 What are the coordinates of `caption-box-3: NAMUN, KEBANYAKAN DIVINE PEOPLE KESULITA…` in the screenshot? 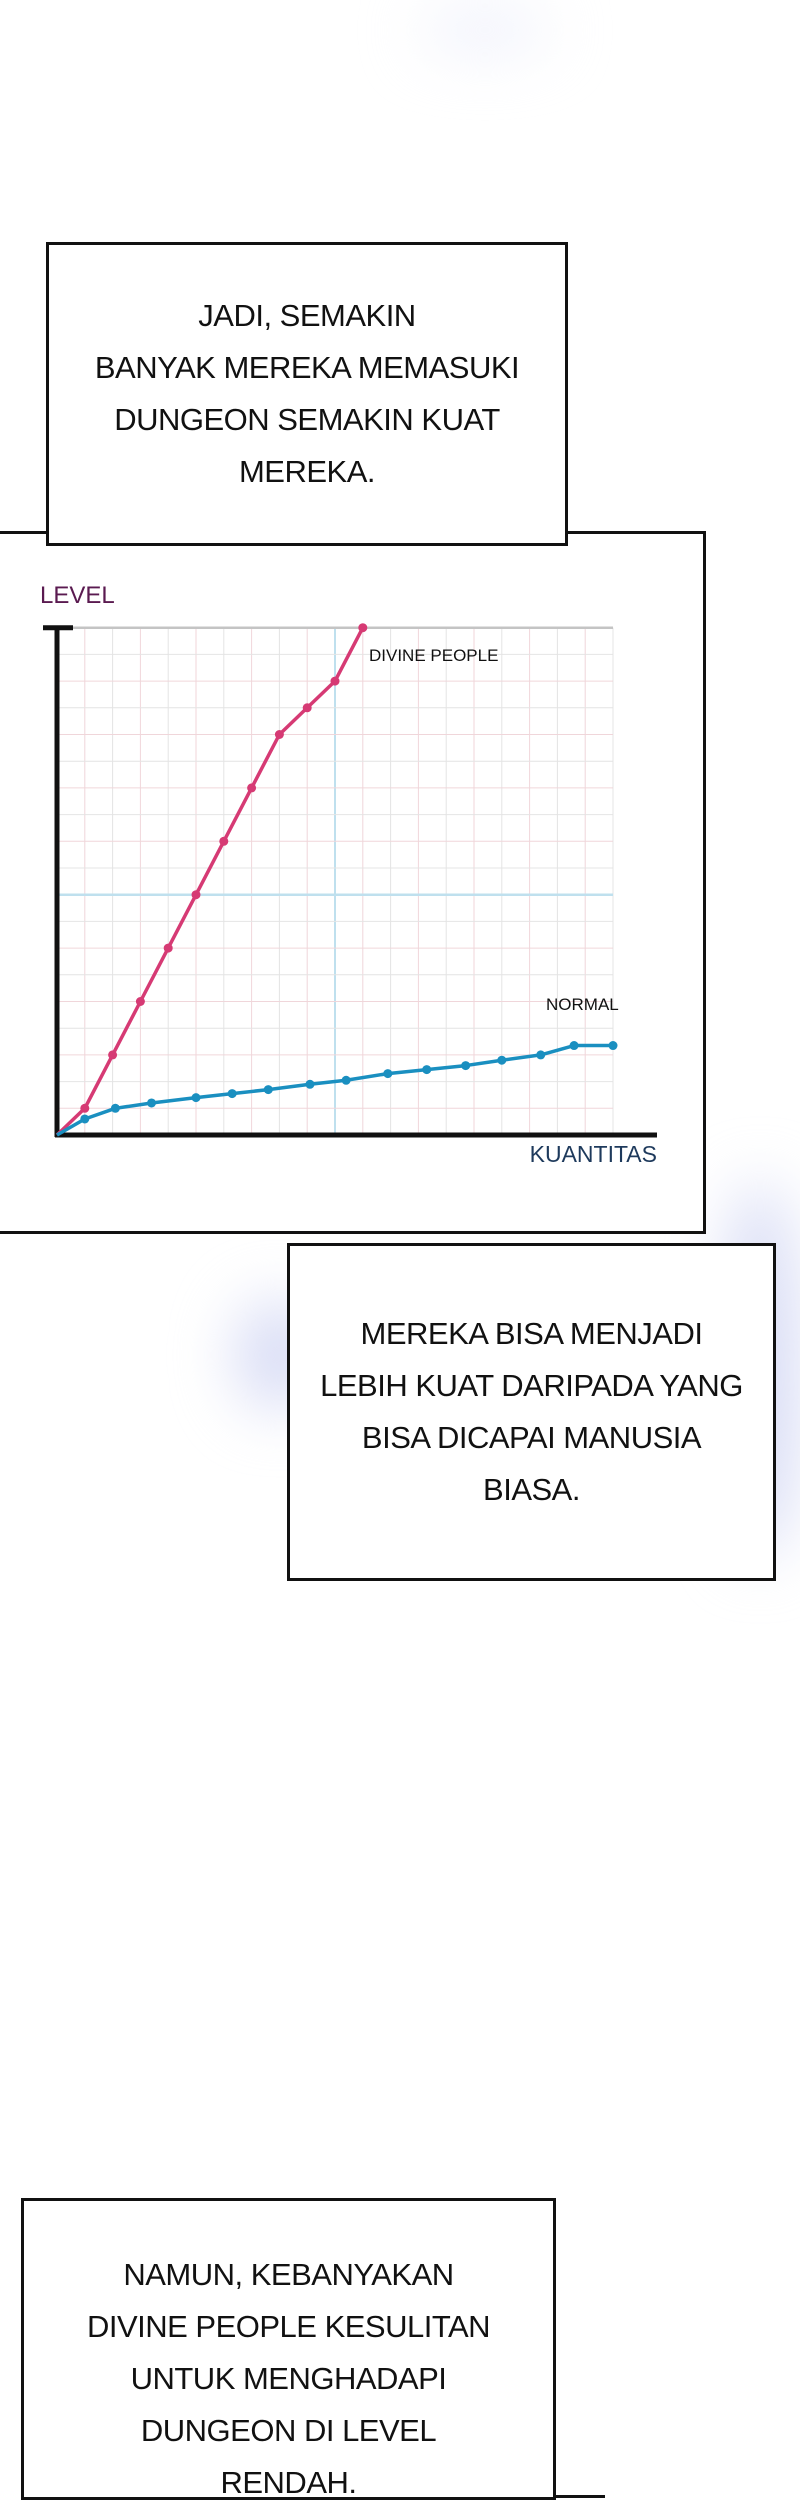 It's located at (288, 2349).